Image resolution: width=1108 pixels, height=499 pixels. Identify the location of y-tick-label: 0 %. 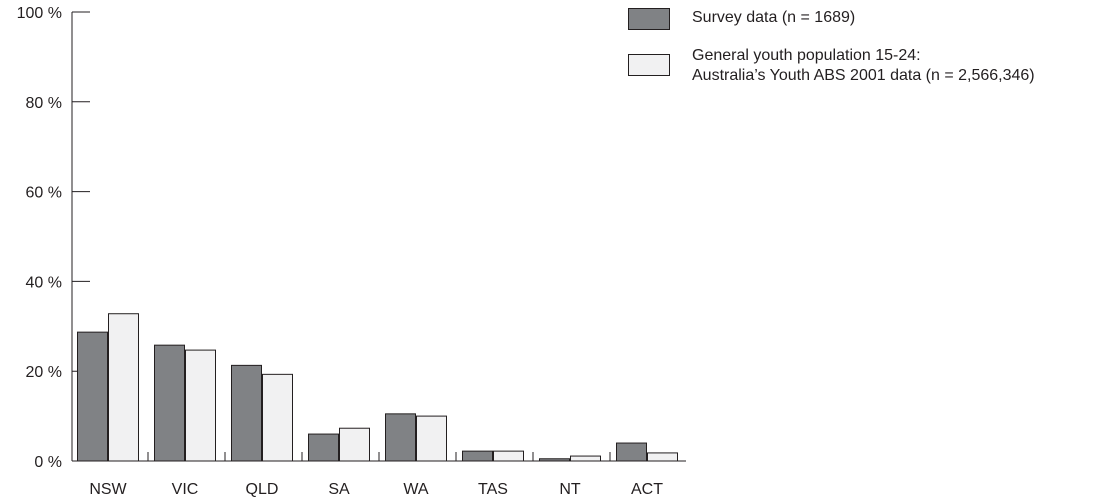
(48, 462).